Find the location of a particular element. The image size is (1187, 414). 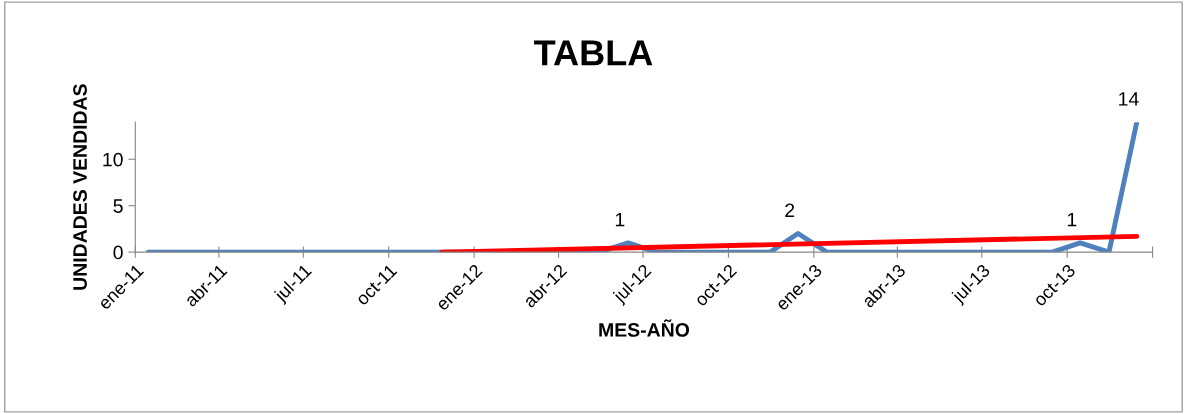

y-tick-label: 10 is located at coordinates (113, 159).